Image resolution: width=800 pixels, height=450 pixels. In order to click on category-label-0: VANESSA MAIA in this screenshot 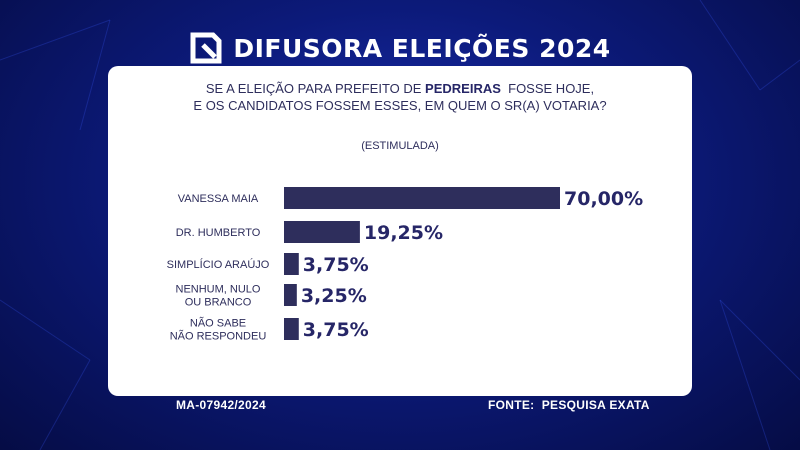, I will do `click(218, 199)`.